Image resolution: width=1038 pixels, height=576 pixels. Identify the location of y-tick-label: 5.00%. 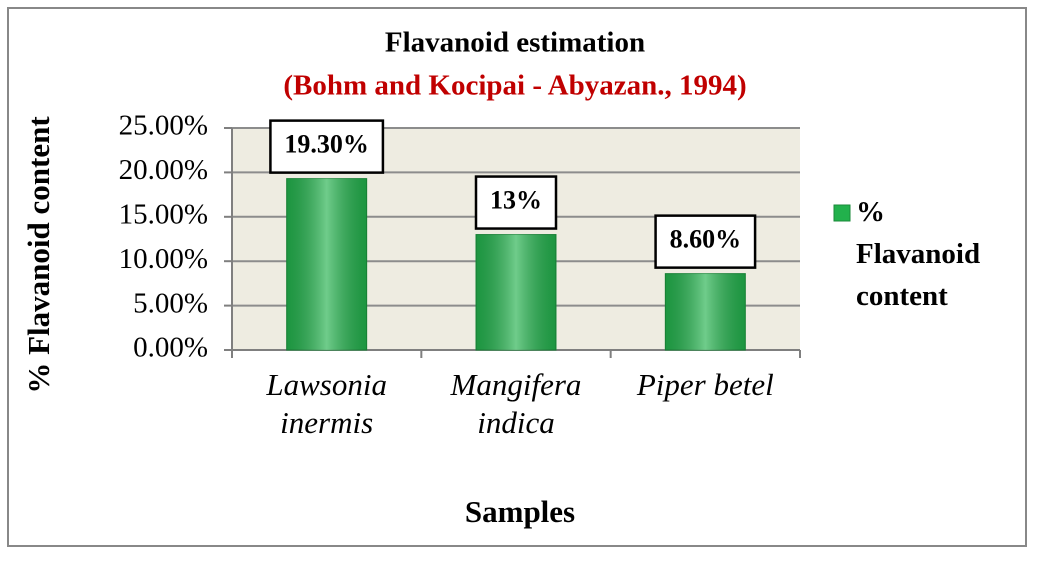
(170, 303).